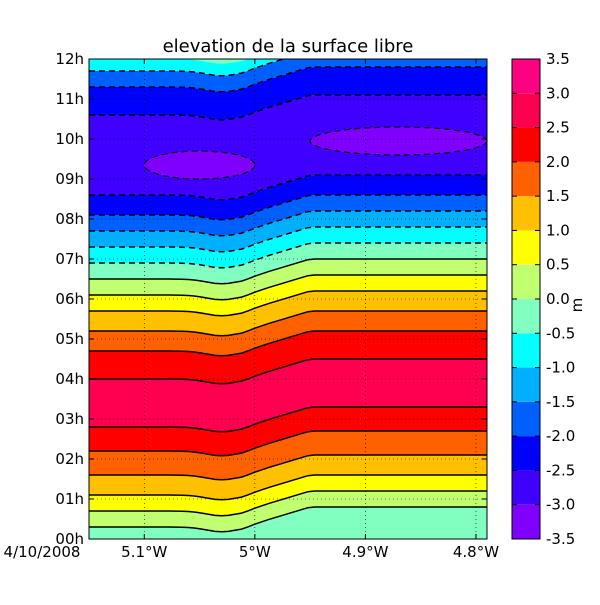 The width and height of the screenshot is (600, 605). Describe the element at coordinates (69, 99) in the screenshot. I see `y-tick-label-11: 11h` at that location.